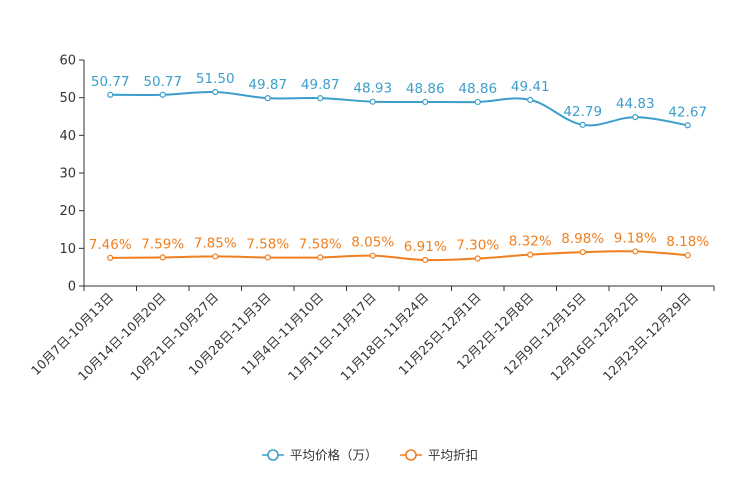 This screenshot has width=744, height=496. I want to click on legend-item-1: 平均折扣, so click(439, 455).